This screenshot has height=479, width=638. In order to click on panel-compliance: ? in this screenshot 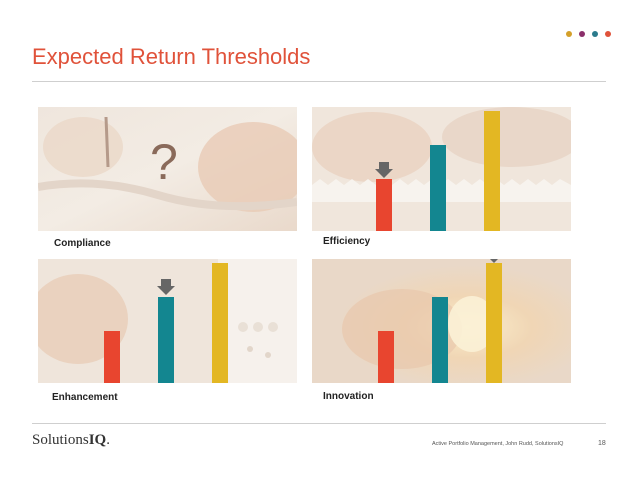, I will do `click(167, 169)`.